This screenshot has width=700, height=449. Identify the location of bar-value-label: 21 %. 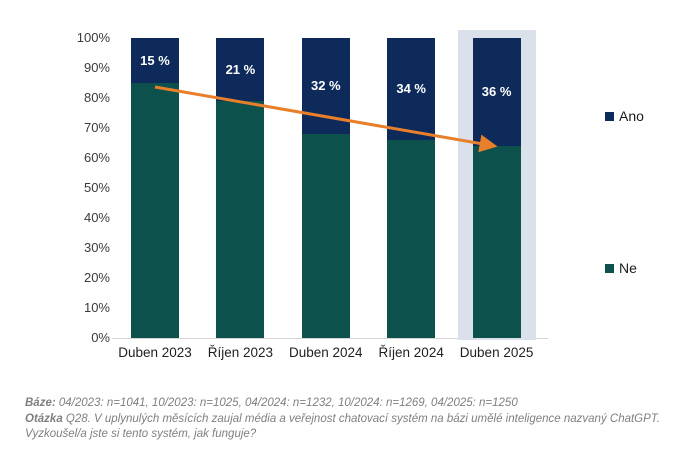
(240, 69).